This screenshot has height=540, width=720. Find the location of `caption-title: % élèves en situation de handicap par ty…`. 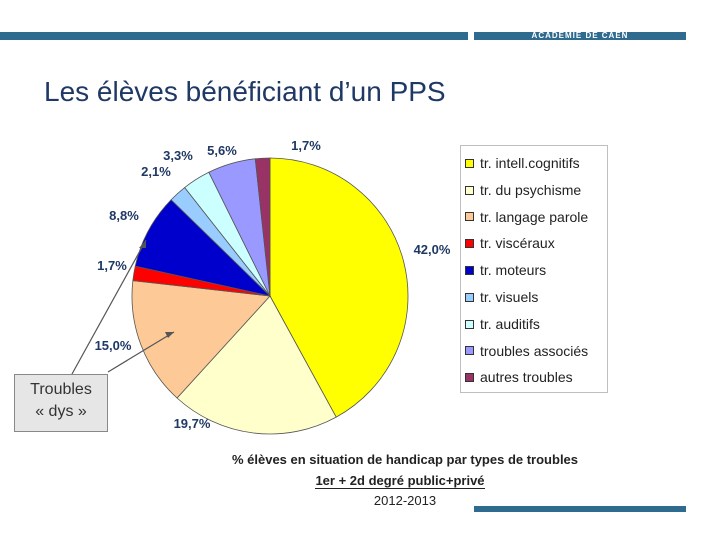

caption-title: % élèves en situation de handicap par ty… is located at coordinates (405, 459).